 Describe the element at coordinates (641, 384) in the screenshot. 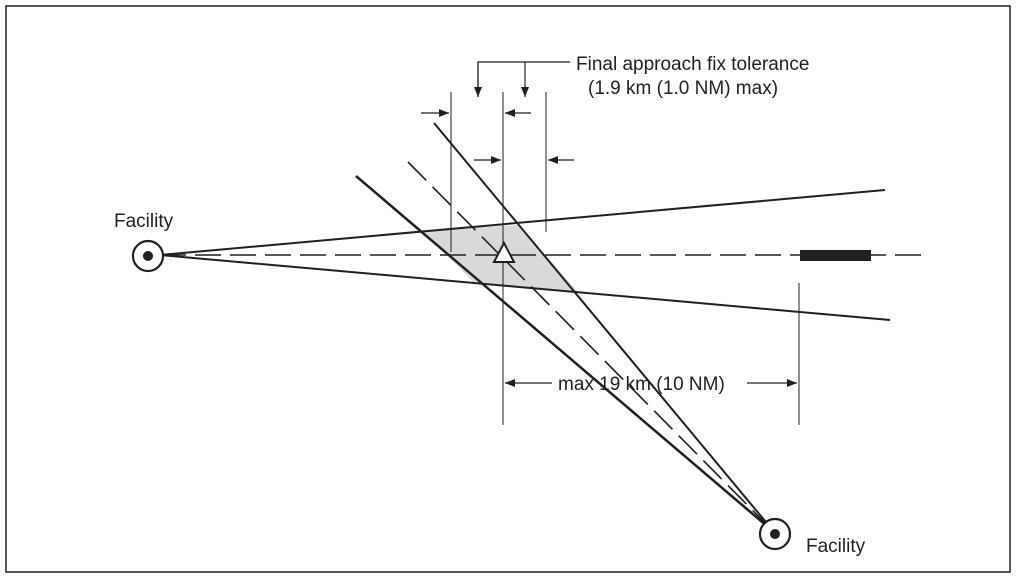

I see `max-distance-label: max 19 km (10 NM)` at that location.